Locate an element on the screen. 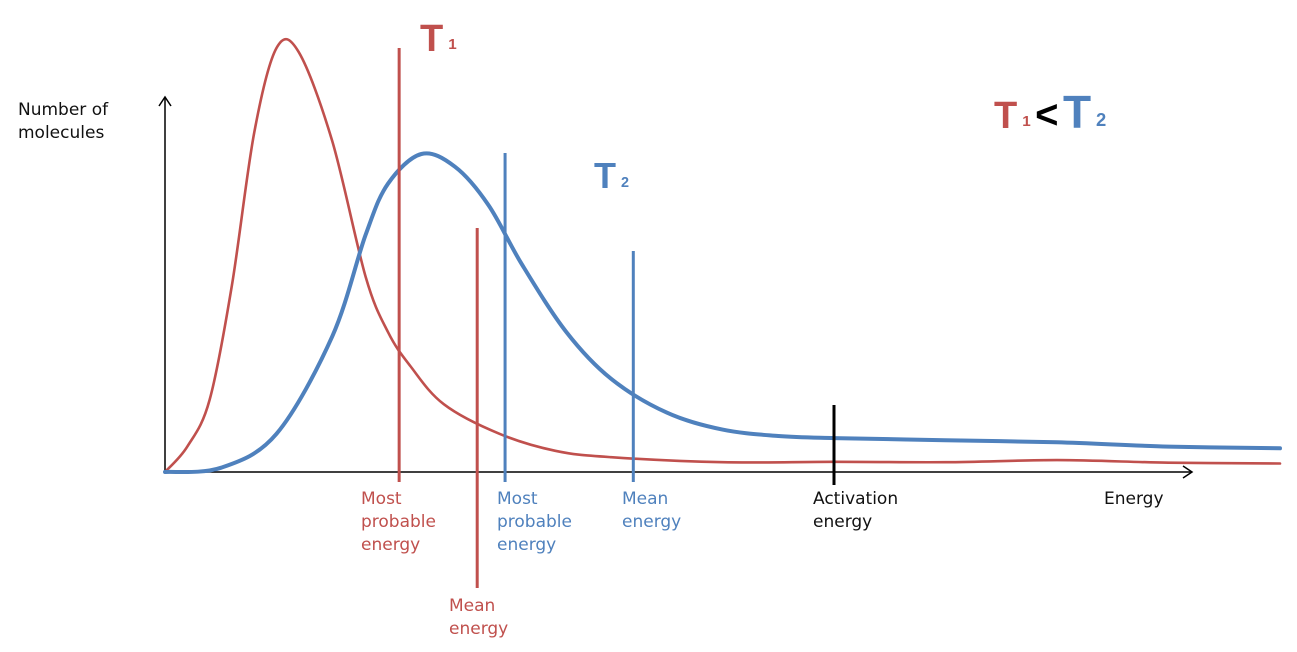 The height and width of the screenshot is (652, 1297). y-axis-arrow is located at coordinates (165, 101).